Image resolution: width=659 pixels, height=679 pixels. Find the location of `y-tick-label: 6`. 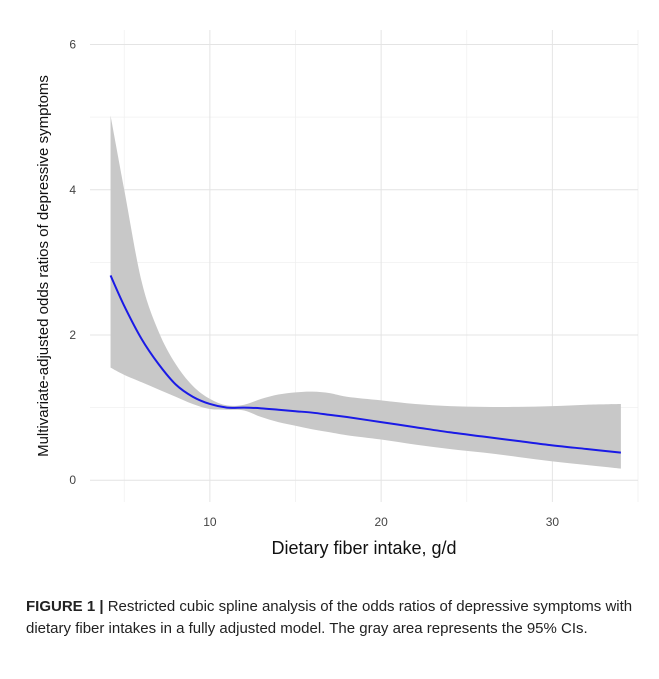

y-tick-label: 6 is located at coordinates (72, 45).